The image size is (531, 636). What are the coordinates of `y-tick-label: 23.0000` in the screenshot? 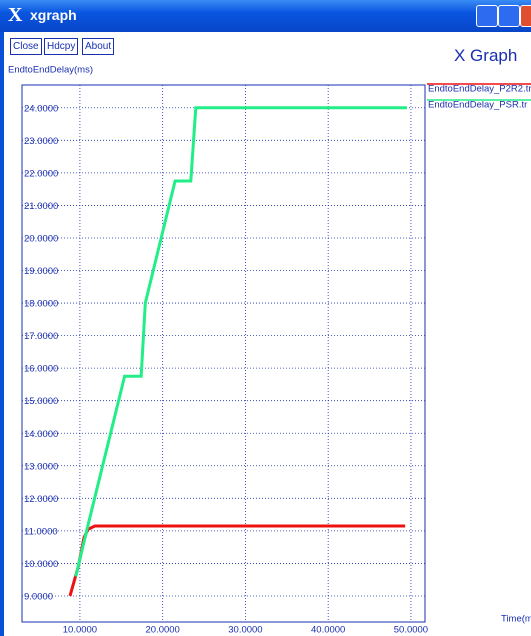 It's located at (41, 141).